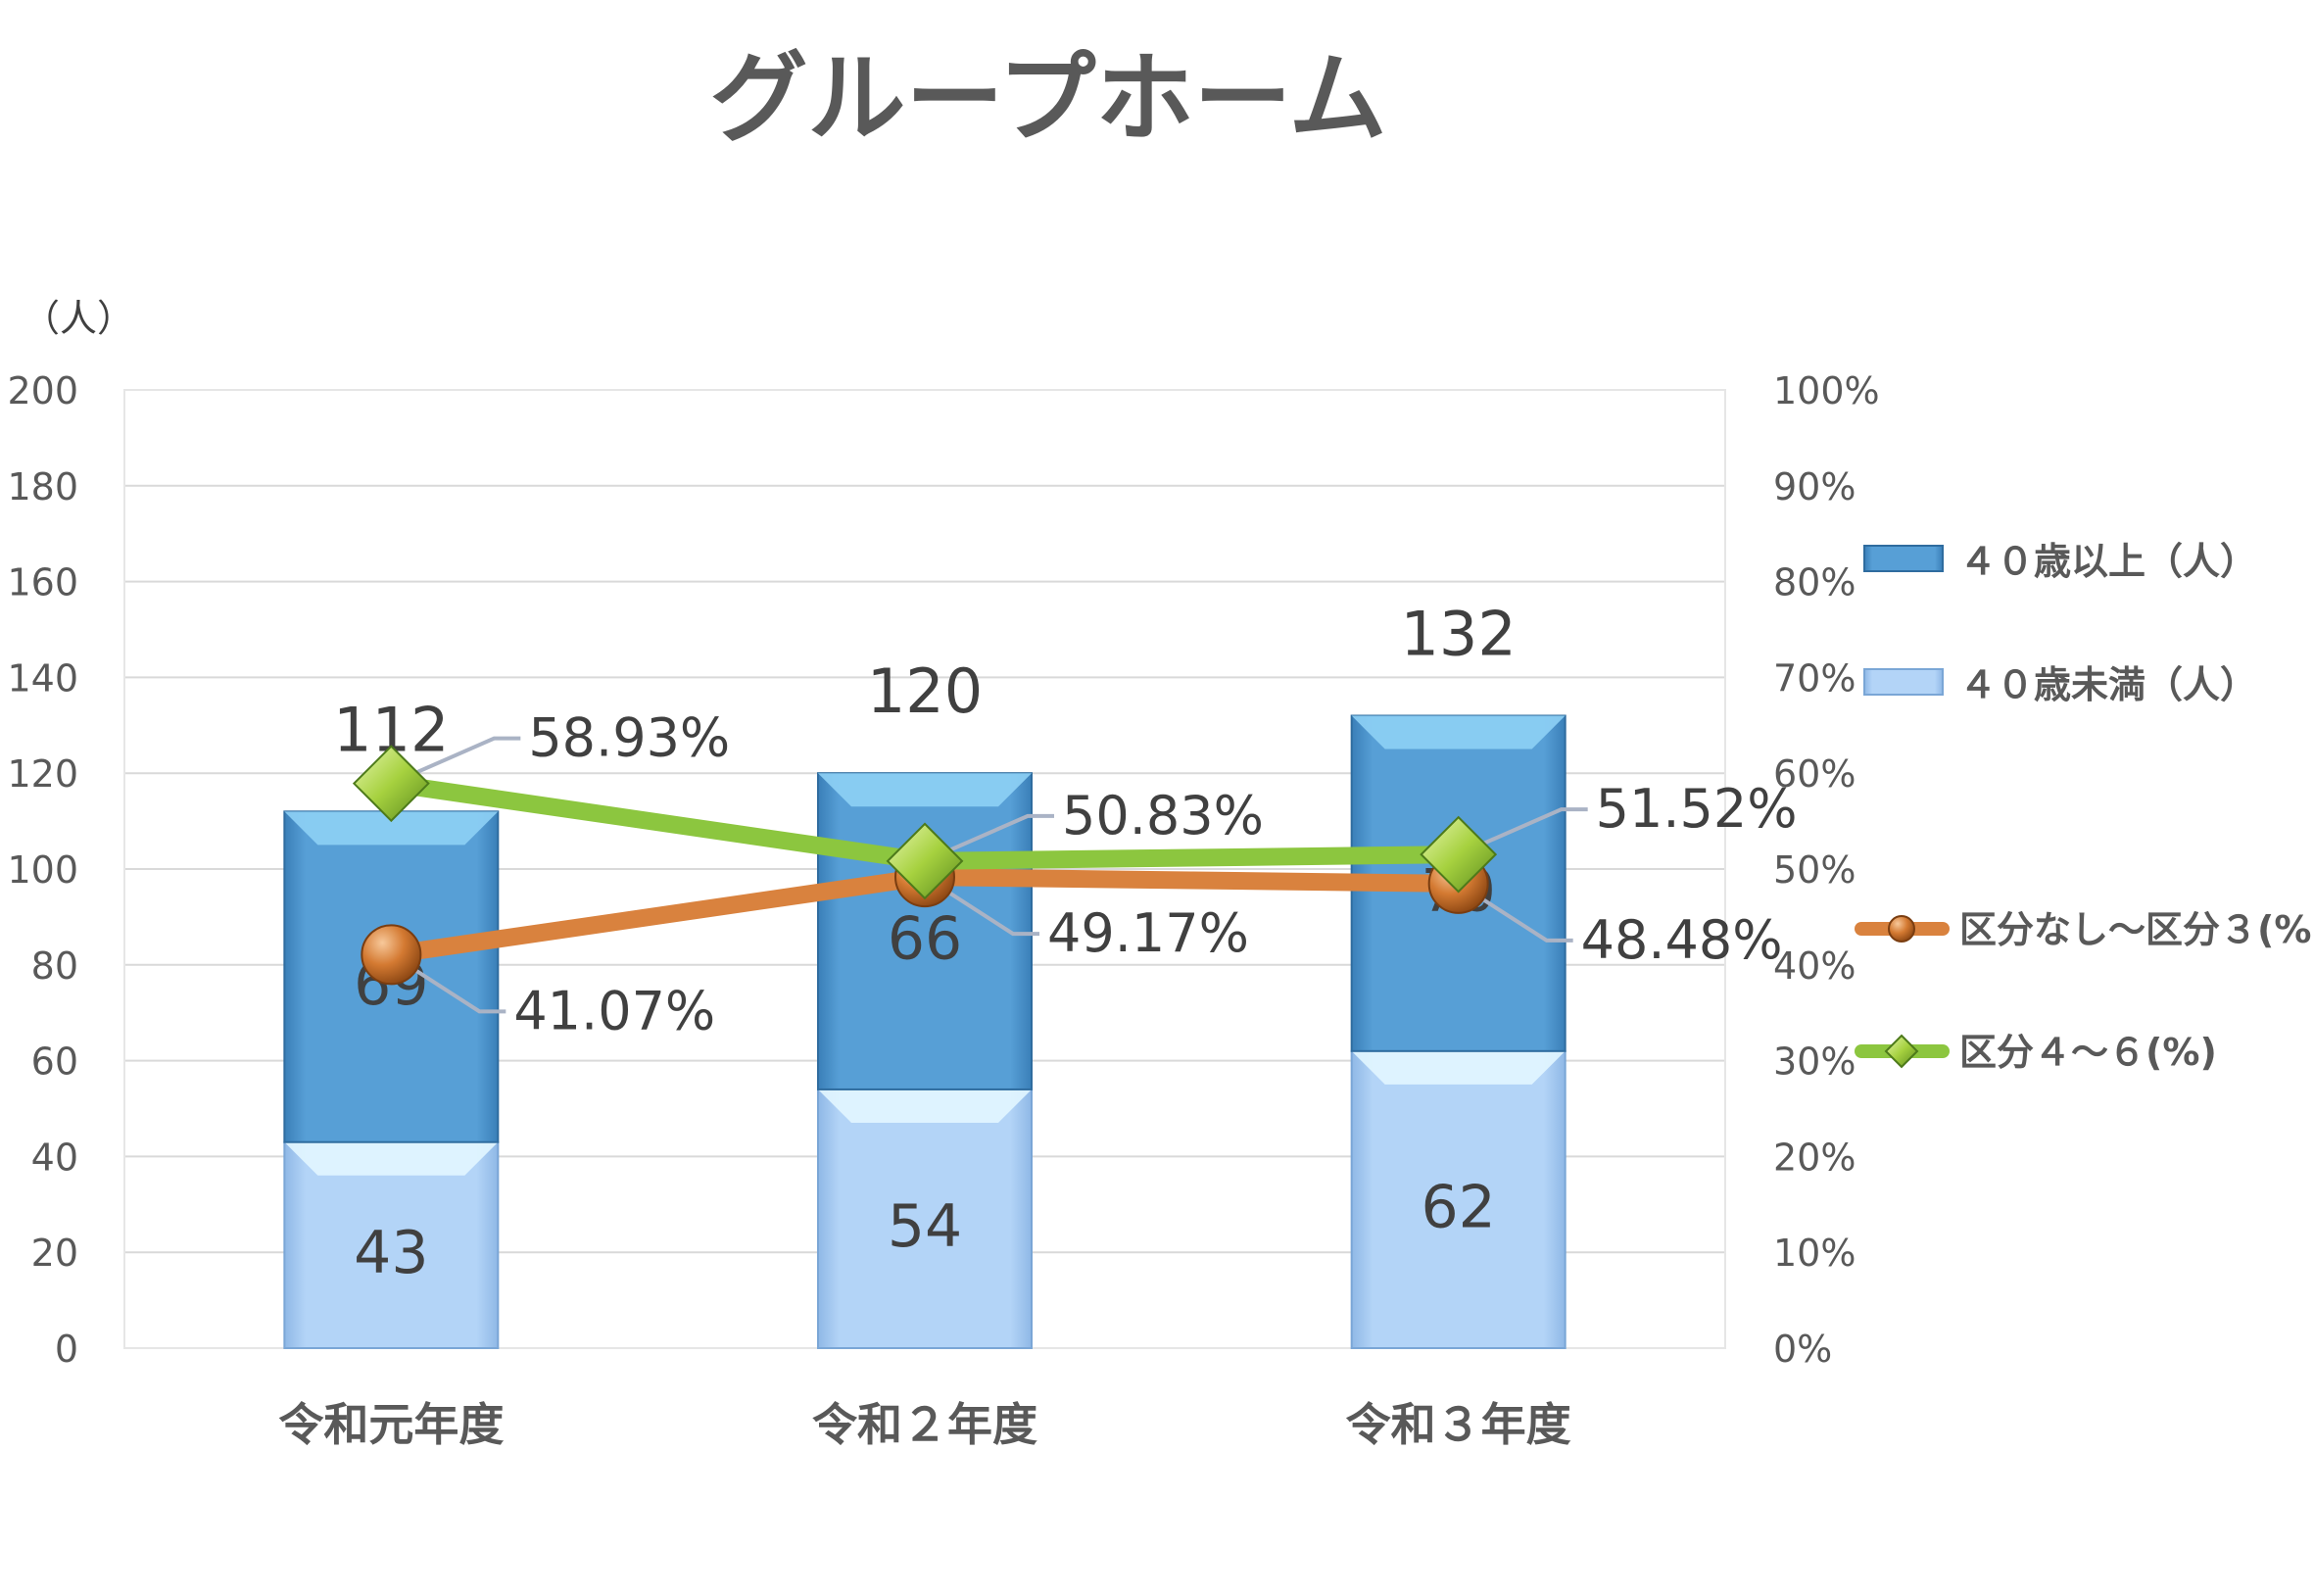 The width and height of the screenshot is (2314, 1596). Describe the element at coordinates (1148, 933) in the screenshot. I see `line-data-label: 49.17%` at that location.